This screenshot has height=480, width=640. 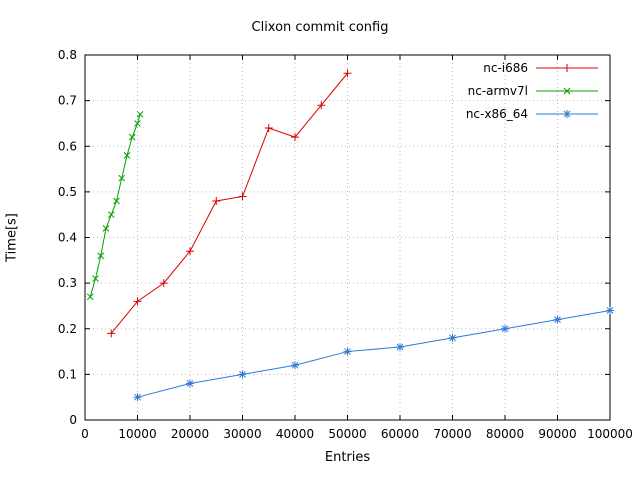 I want to click on legend-label: nc-i686, so click(x=505, y=68).